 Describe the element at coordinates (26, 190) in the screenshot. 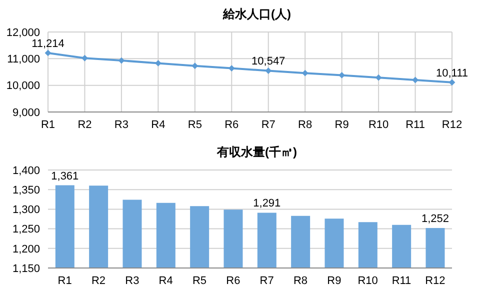

I see `y-tick-label: 1,350` at that location.